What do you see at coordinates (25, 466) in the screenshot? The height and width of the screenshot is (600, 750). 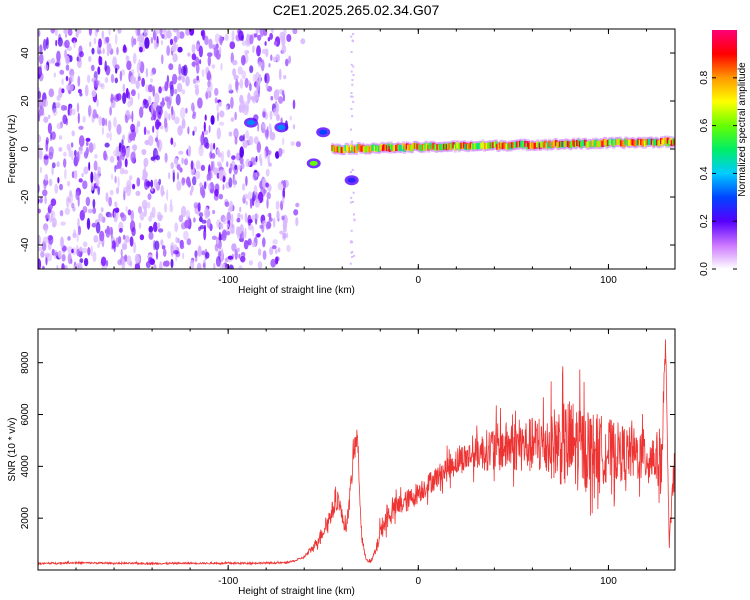 I see `bottom-y-tick-label: 4000` at bounding box center [25, 466].